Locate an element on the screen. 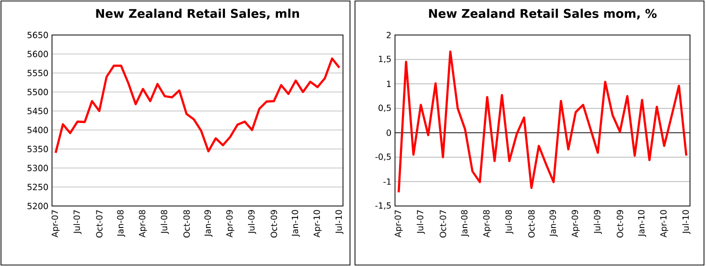  y-tick-label: 5600 is located at coordinates (38, 54).